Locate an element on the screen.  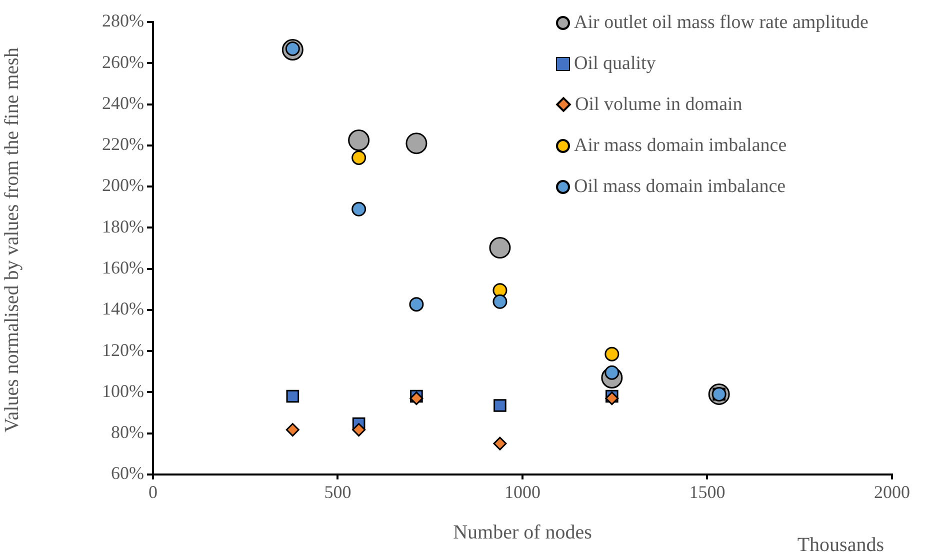
text: Thousands is located at coordinates (840, 545).